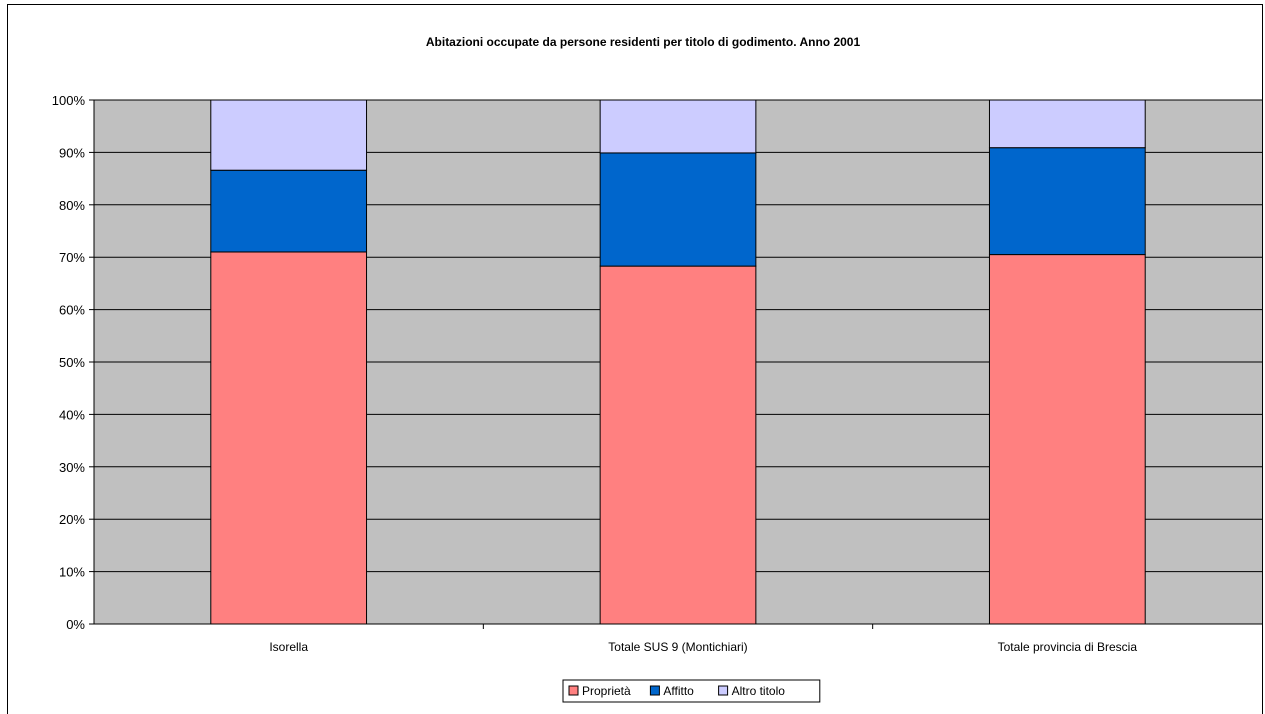 This screenshot has width=1265, height=714. Describe the element at coordinates (677, 647) in the screenshot. I see `x-category-label: Totale SUS 9 (Montichiari)` at that location.